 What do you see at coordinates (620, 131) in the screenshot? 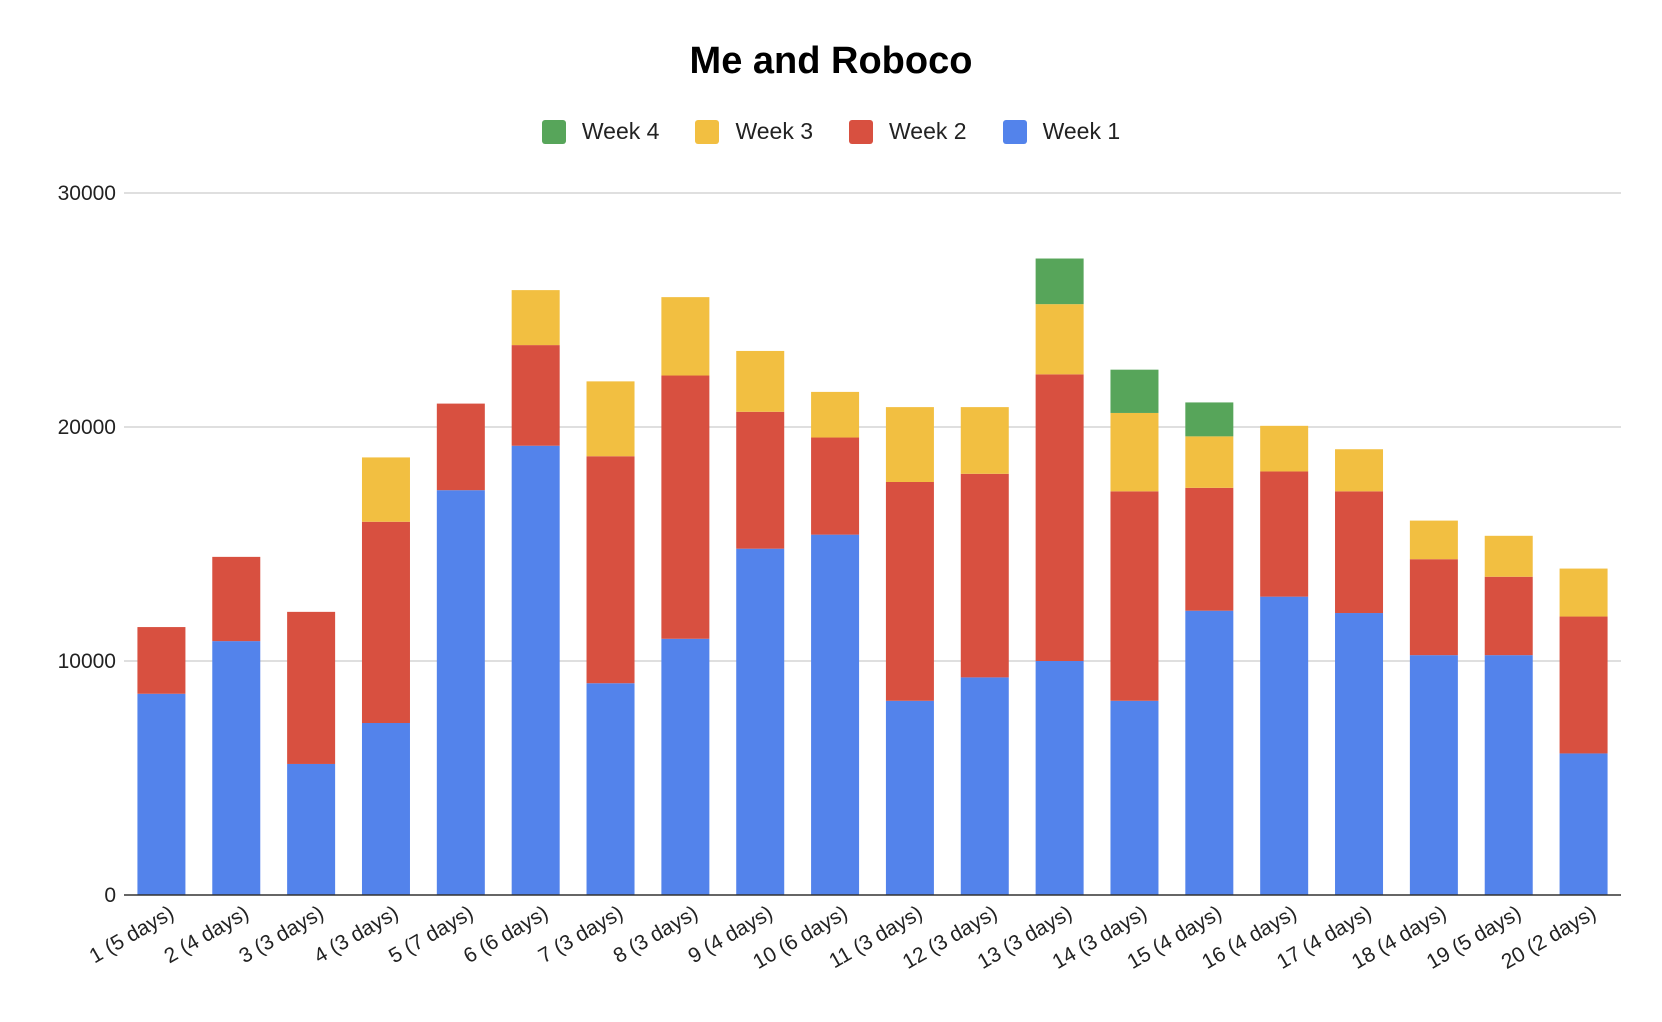
I see `legend-label-week-4: Week 4` at bounding box center [620, 131].